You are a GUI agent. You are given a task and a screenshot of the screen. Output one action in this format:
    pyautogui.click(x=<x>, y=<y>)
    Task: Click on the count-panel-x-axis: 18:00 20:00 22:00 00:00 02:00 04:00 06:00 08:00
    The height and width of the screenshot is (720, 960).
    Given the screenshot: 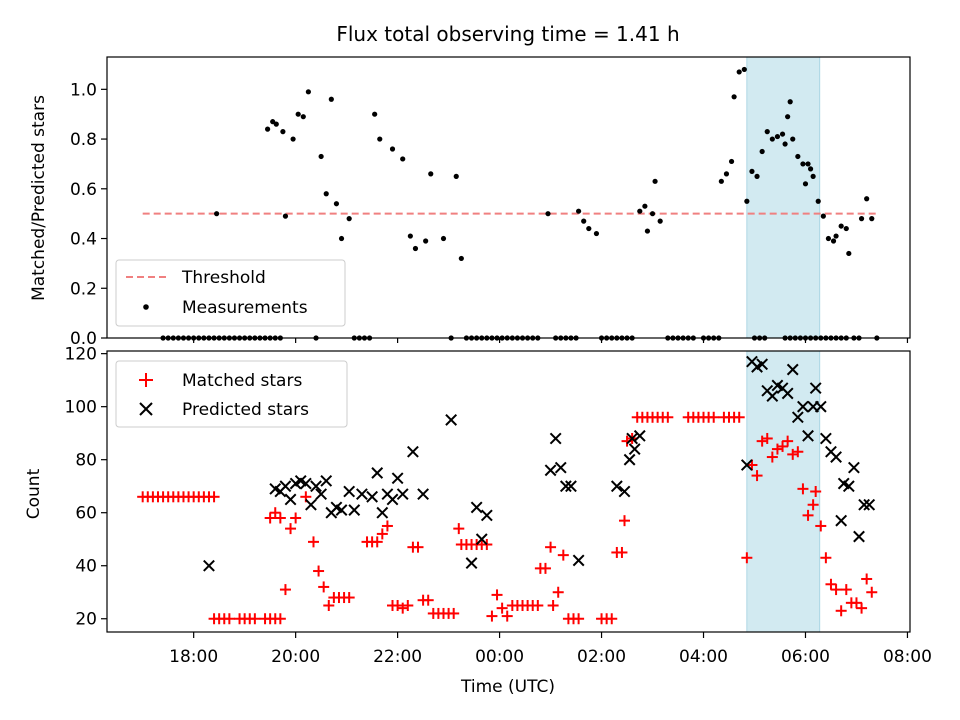 What is the action you would take?
    pyautogui.click(x=550, y=649)
    